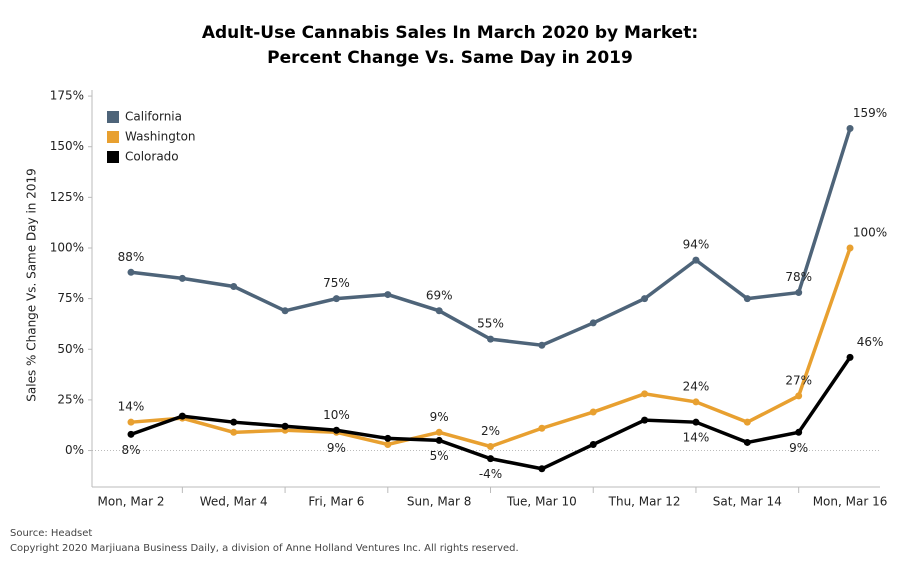  What do you see at coordinates (870, 113) in the screenshot?
I see `data-label: 159%` at bounding box center [870, 113].